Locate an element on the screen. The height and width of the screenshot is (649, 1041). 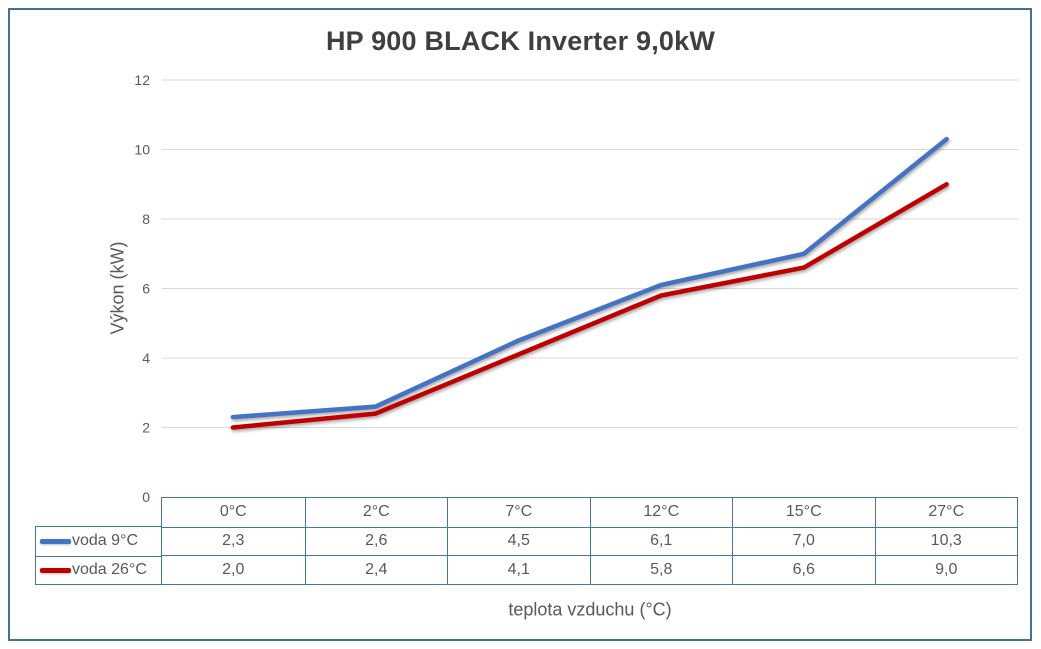
table-value-cell: 9,0 is located at coordinates (945, 569).